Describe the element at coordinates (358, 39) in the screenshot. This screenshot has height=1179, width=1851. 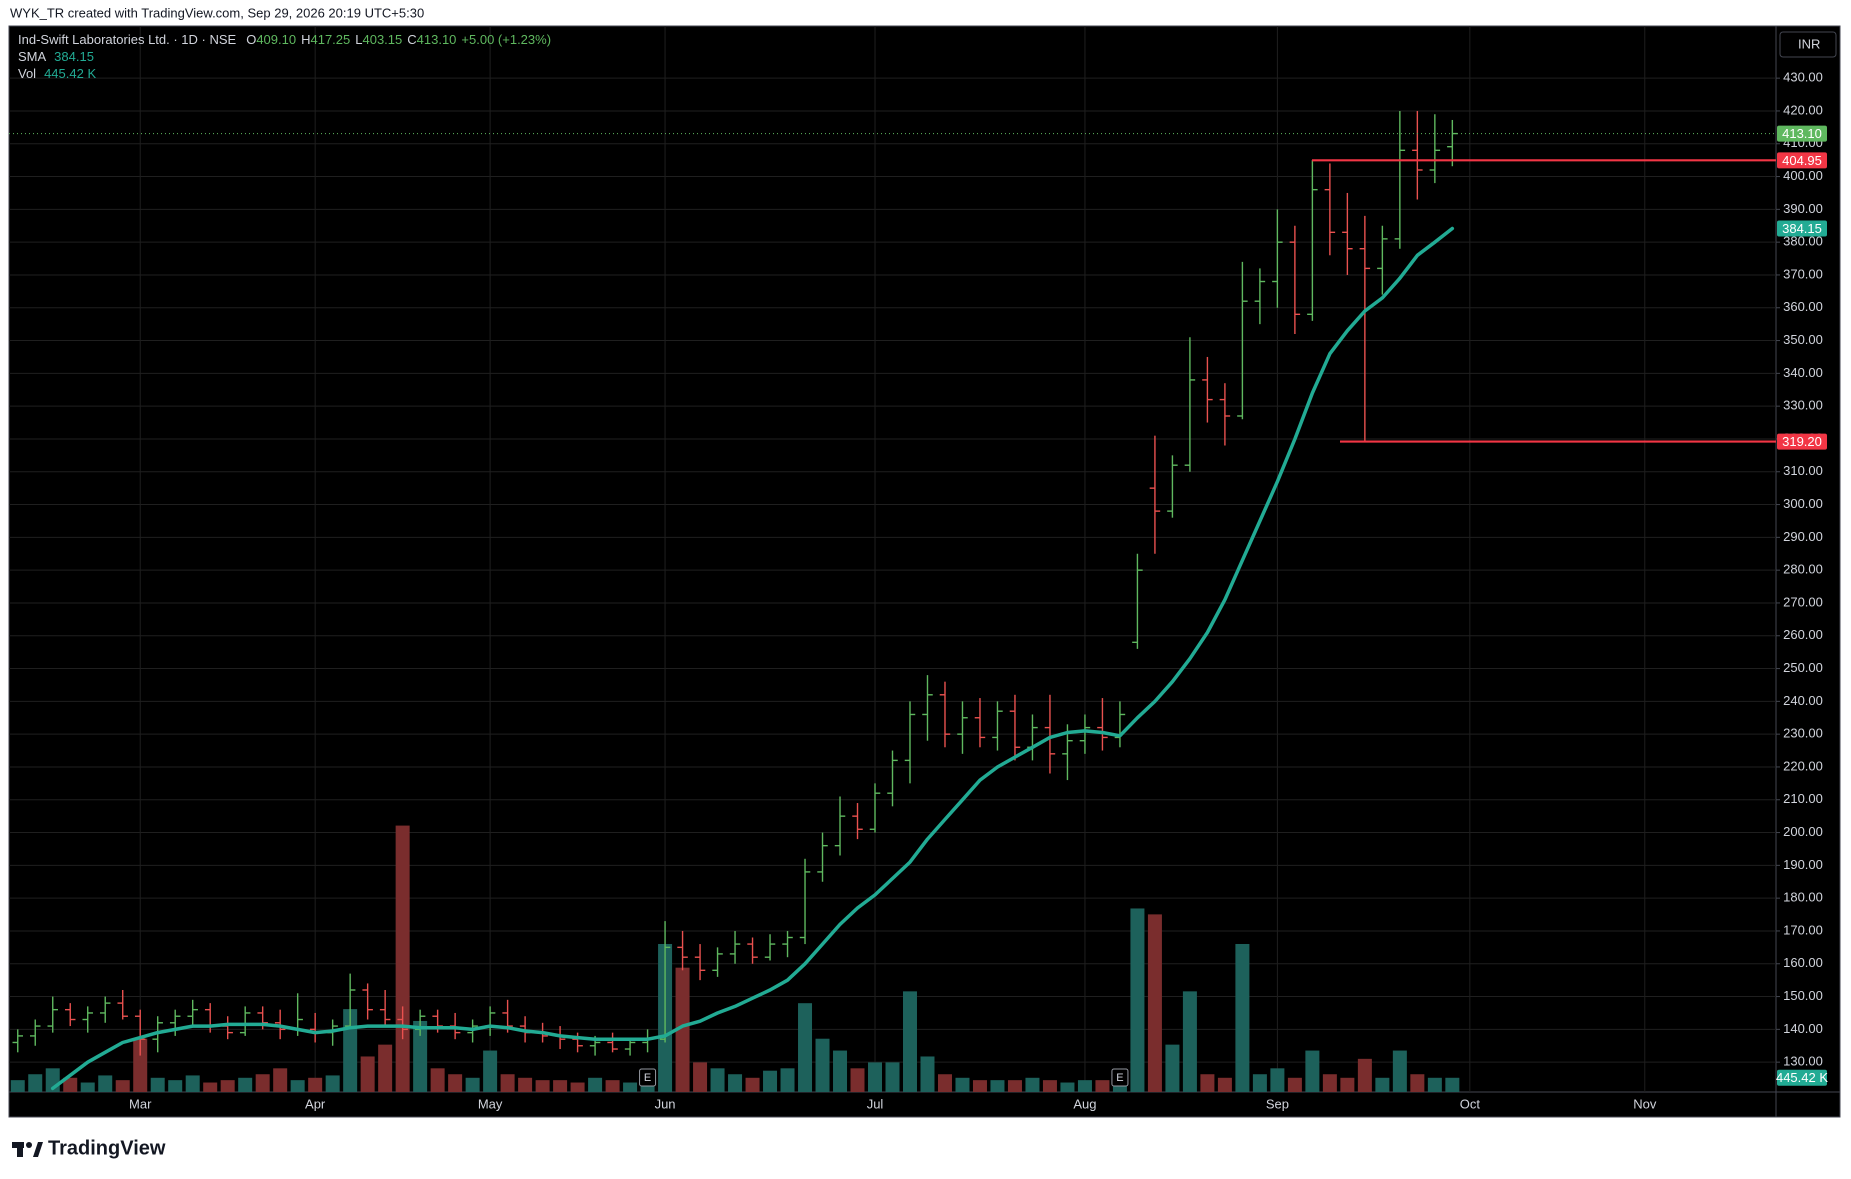
I see `legend-ohlc-key: L` at that location.